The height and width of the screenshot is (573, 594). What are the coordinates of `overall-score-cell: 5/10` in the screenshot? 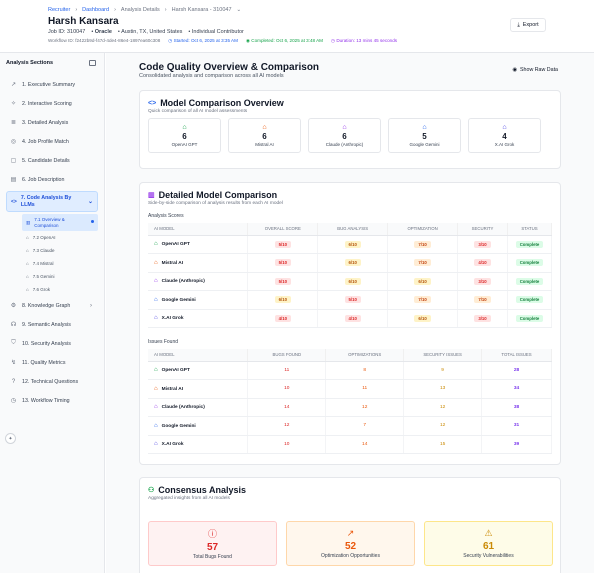 It's located at (283, 244).